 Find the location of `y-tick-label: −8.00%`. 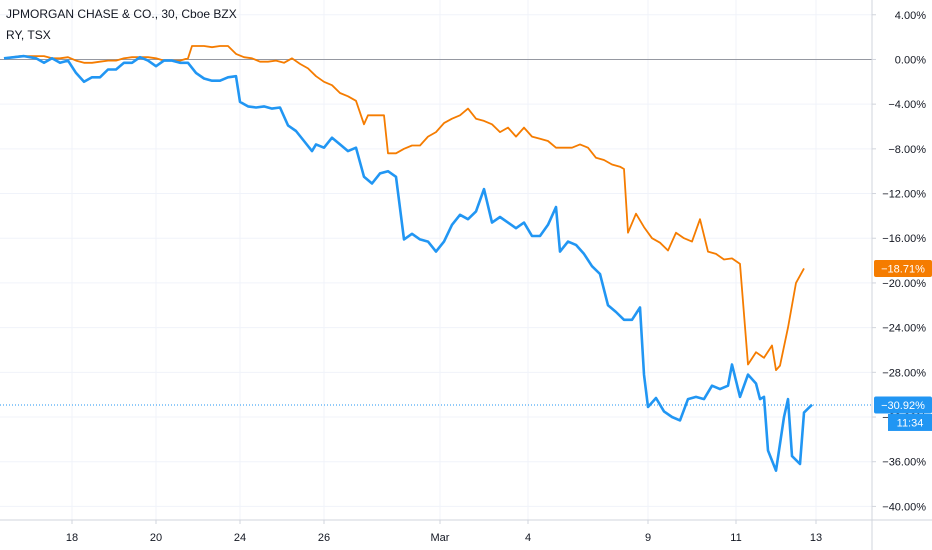

y-tick-label: −8.00% is located at coordinates (907, 150).